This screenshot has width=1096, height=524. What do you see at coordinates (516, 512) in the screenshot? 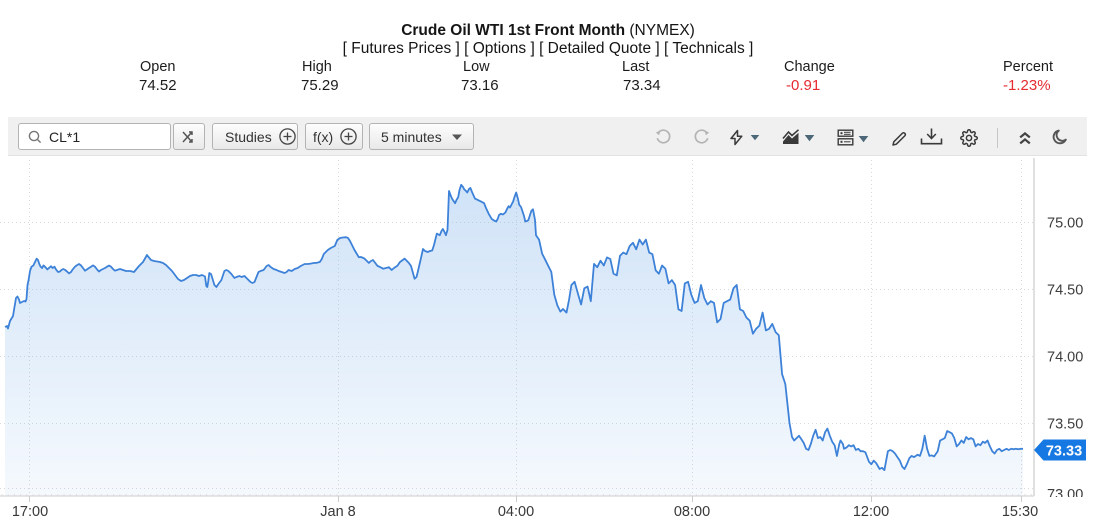
I see `svg-text: 04:00` at bounding box center [516, 512].